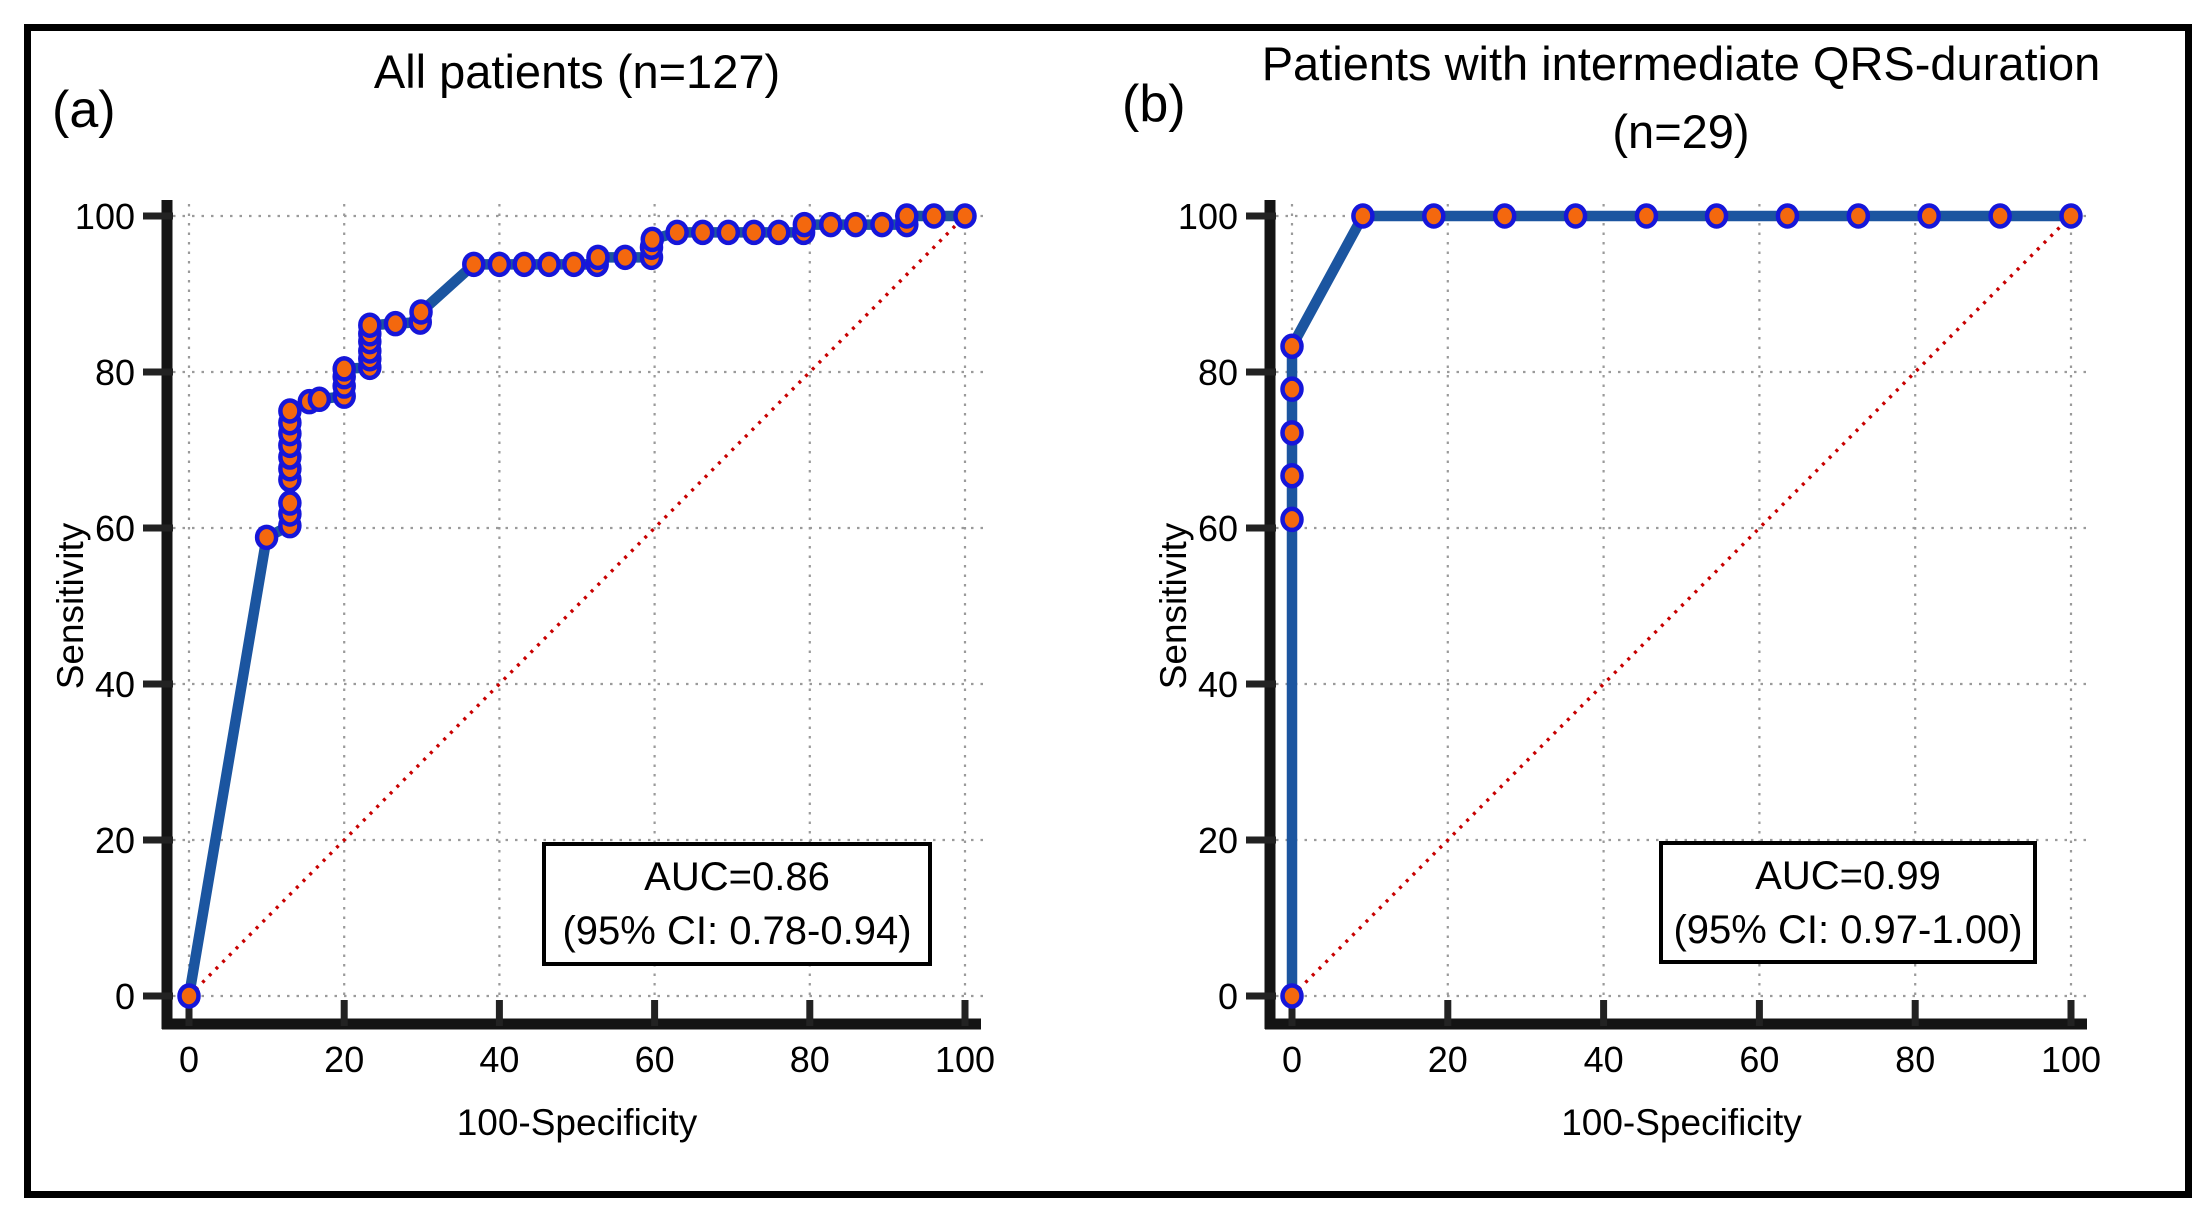  Describe the element at coordinates (1173, 606) in the screenshot. I see `panel-b-y-axis-title: Sensitivity` at that location.